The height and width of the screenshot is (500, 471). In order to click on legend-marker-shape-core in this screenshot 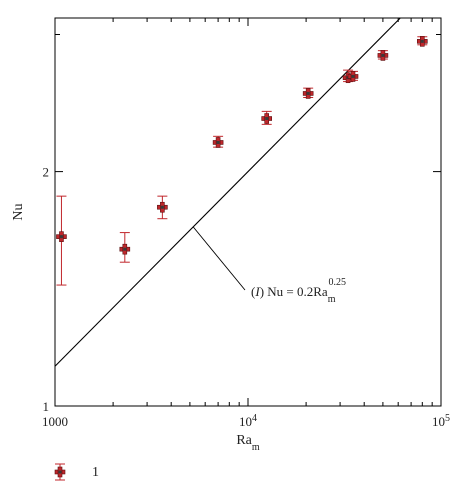, I will do `click(60, 472)`.